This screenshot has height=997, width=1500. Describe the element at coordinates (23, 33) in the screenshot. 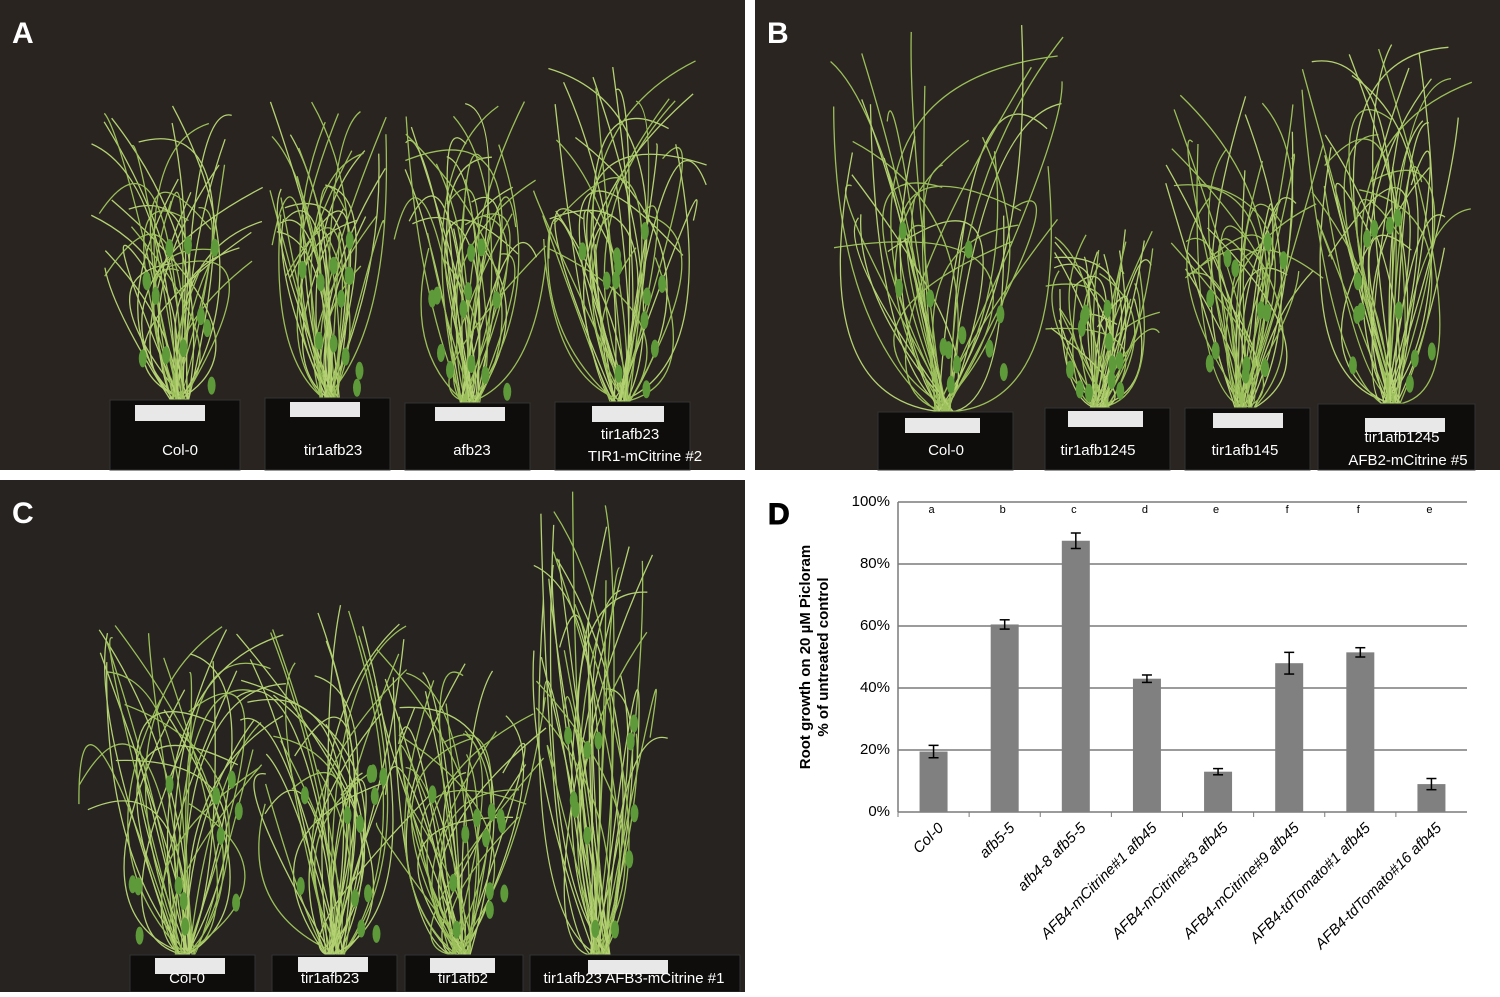

I see `panel-label: A` at that location.